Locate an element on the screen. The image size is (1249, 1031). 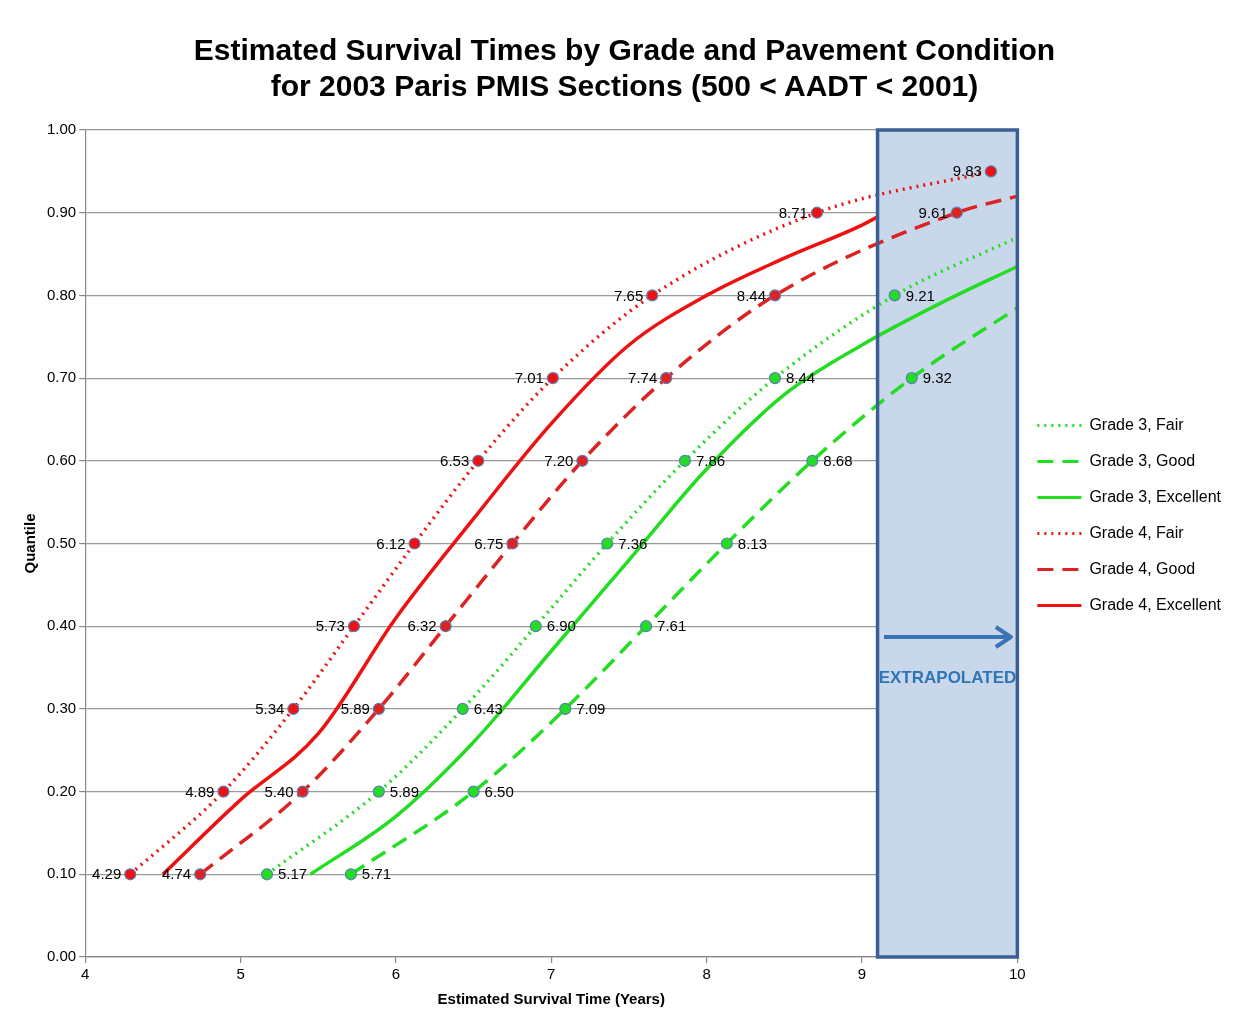
annotation: 4.74 is located at coordinates (176, 874).